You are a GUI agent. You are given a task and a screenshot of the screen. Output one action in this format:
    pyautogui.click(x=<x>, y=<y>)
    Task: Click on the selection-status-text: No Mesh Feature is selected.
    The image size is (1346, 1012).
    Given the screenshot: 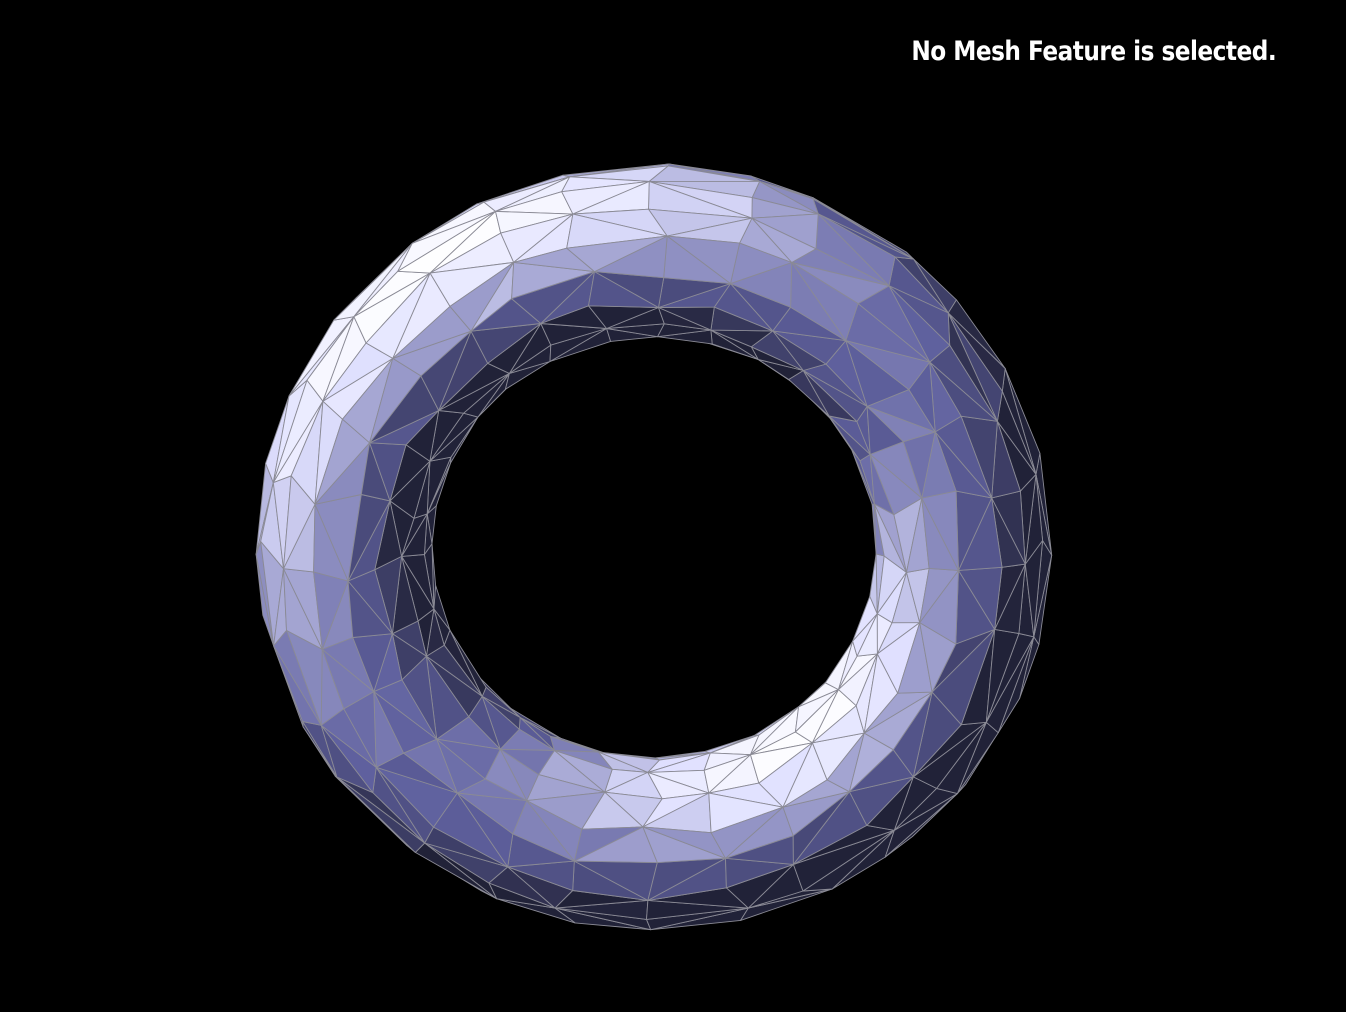 What is the action you would take?
    pyautogui.click(x=1093, y=51)
    